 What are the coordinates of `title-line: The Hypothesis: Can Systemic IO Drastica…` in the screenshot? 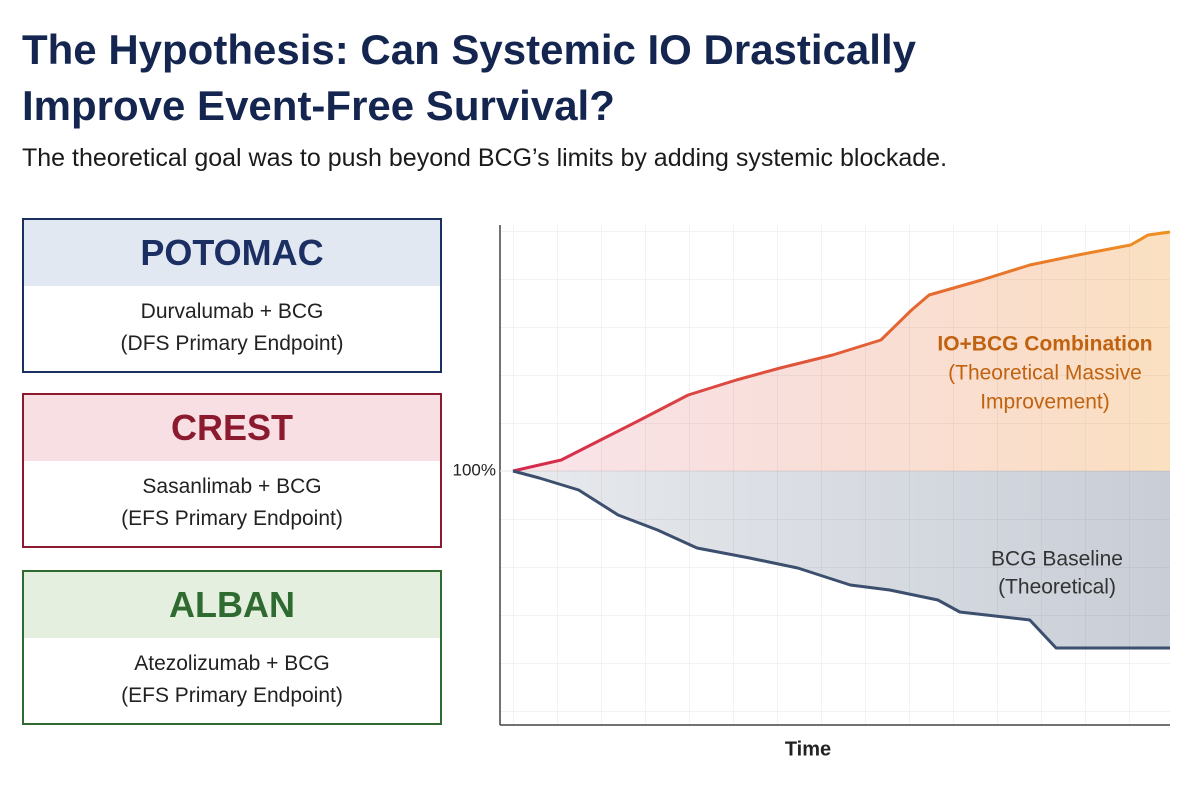 It's located at (469, 49).